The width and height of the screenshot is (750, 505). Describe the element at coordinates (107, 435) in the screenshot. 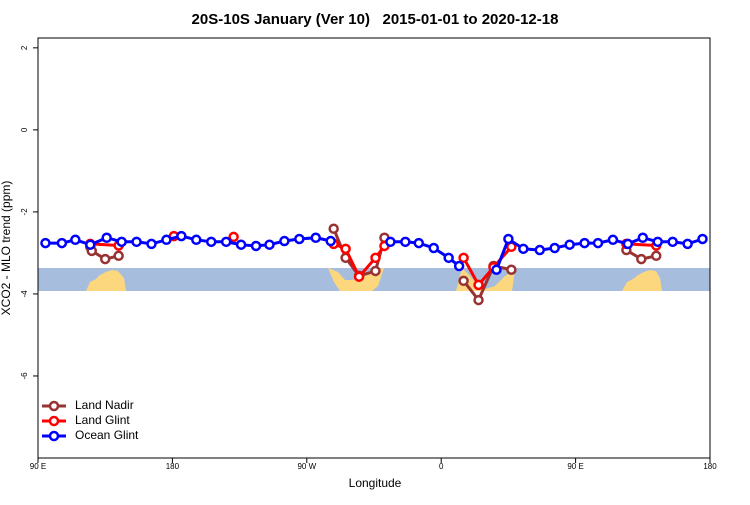

I see `legend-label: Ocean Glint` at that location.